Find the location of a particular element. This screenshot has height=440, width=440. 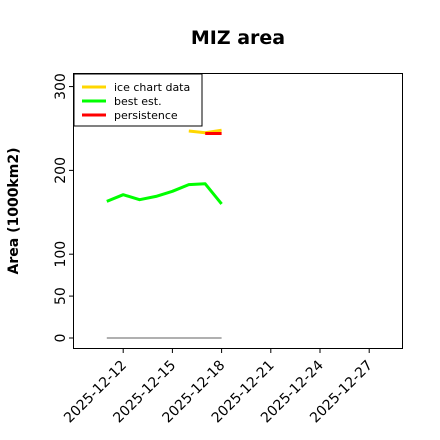

series-line-best-est- is located at coordinates (164, 193).